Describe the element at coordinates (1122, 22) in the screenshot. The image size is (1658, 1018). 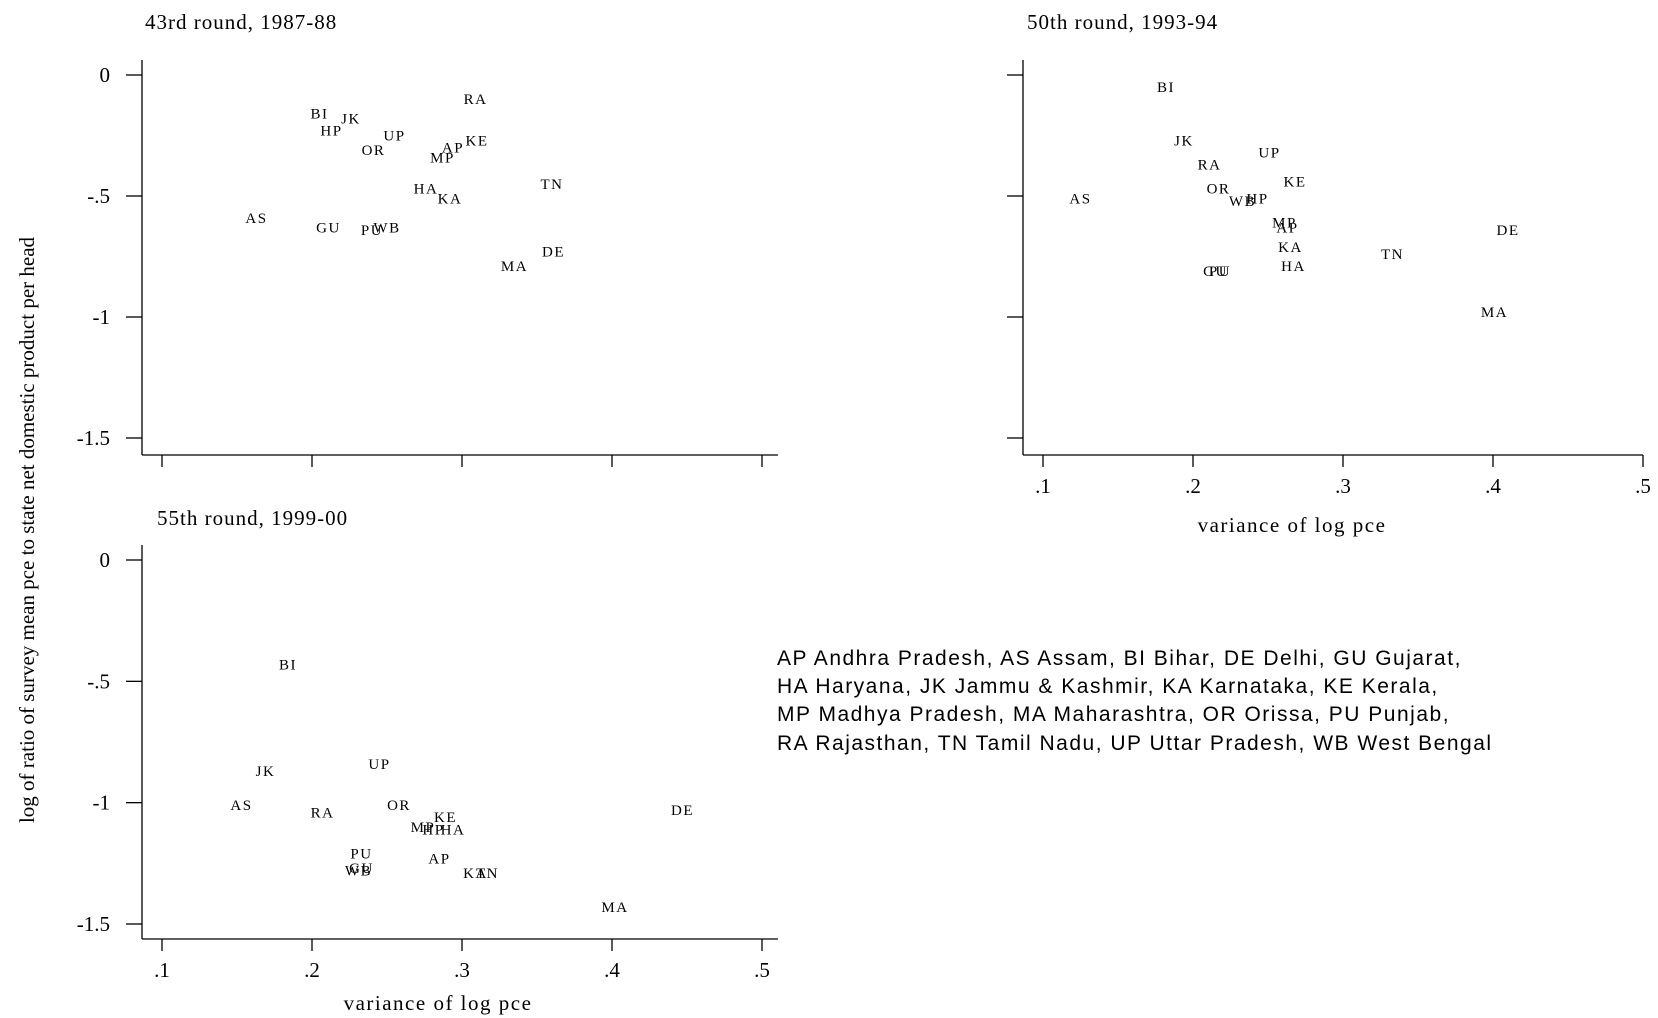
I see `panel-title: 50th round, 1993-94` at that location.